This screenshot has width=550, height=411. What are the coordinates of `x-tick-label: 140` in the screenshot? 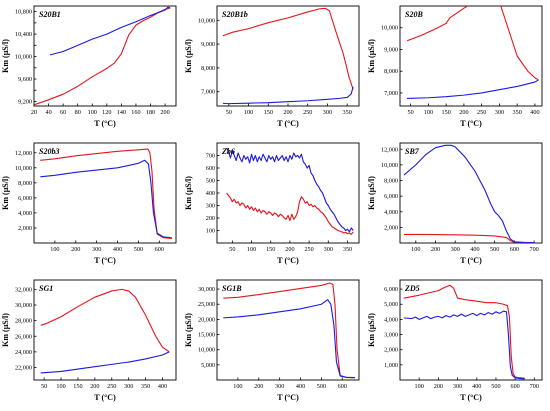 It's located at (121, 112).